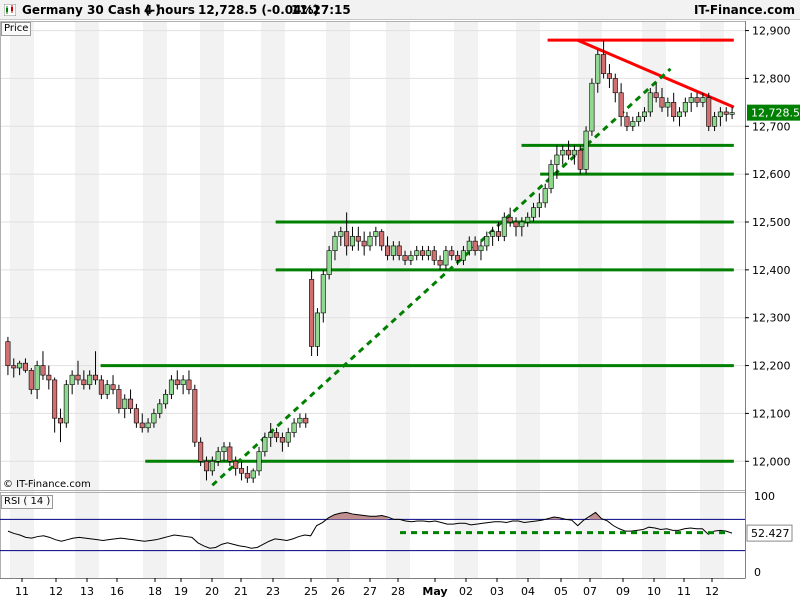 The width and height of the screenshot is (800, 600). Describe the element at coordinates (241, 591) in the screenshot. I see `x-tick-label: 21` at that location.